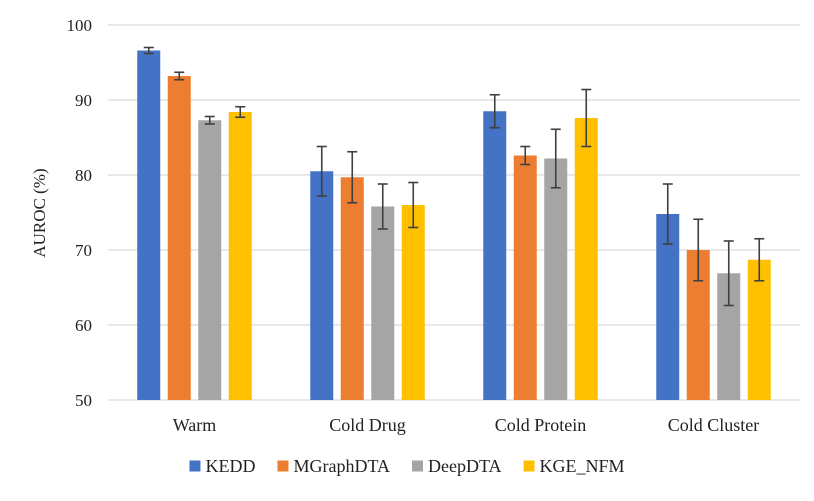  What do you see at coordinates (465, 466) in the screenshot?
I see `legend-label: DeepDTA` at bounding box center [465, 466].